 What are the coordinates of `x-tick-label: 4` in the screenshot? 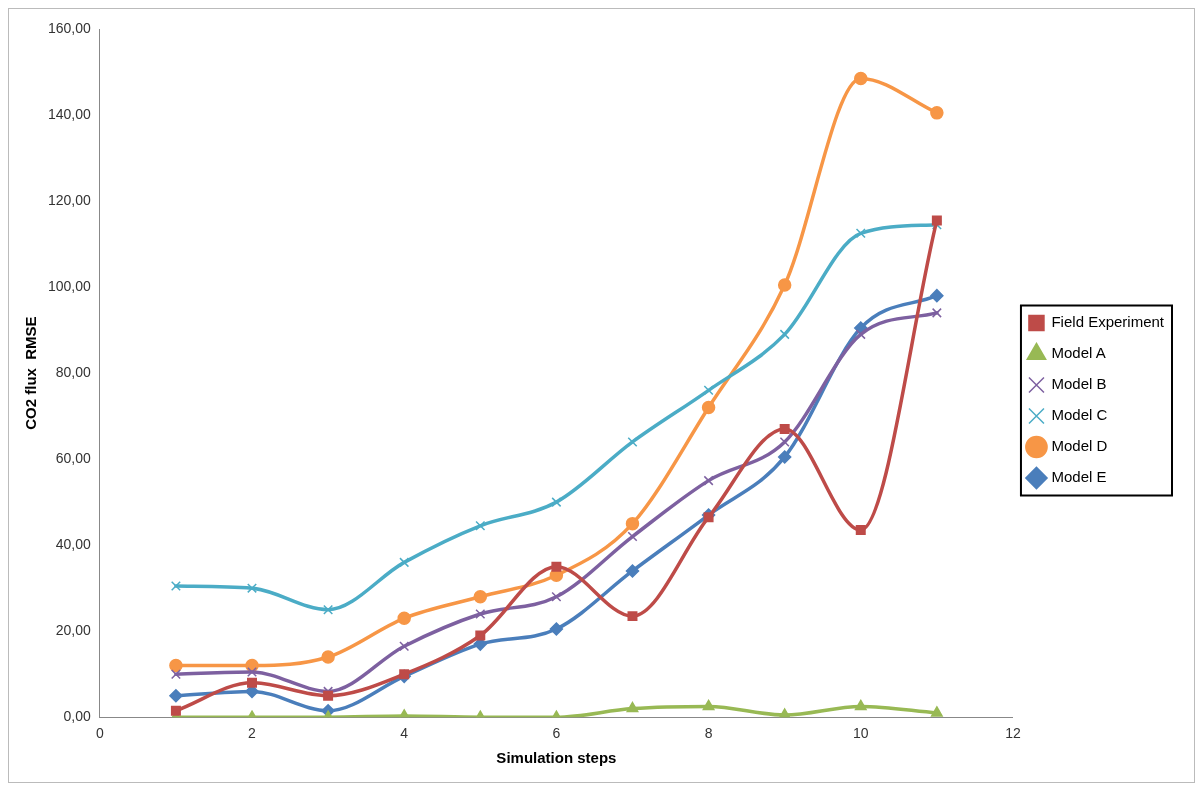 It's located at (404, 733).